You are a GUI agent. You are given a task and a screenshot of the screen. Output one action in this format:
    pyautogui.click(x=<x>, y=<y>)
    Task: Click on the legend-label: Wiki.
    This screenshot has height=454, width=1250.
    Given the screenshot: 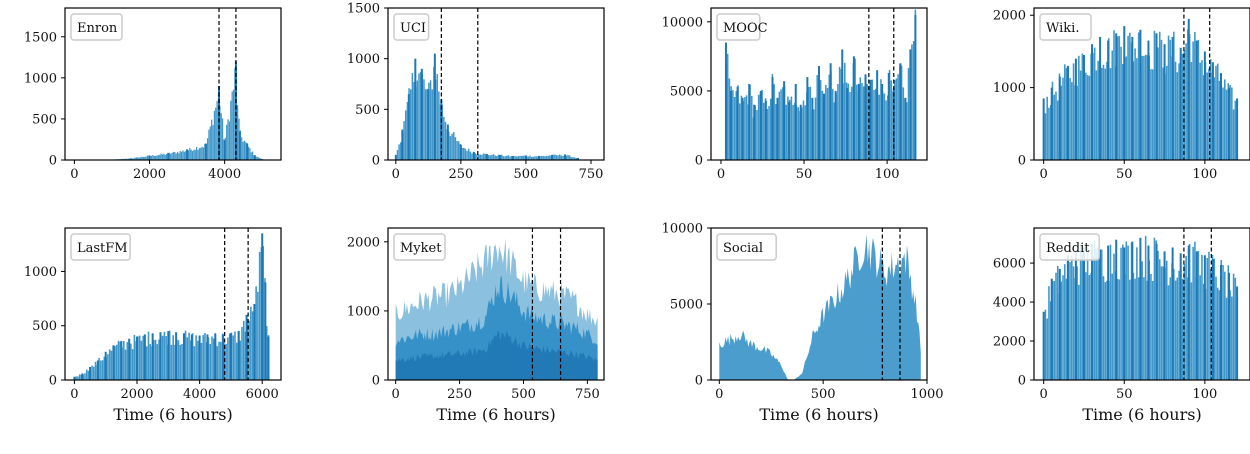 What is the action you would take?
    pyautogui.click(x=1062, y=28)
    